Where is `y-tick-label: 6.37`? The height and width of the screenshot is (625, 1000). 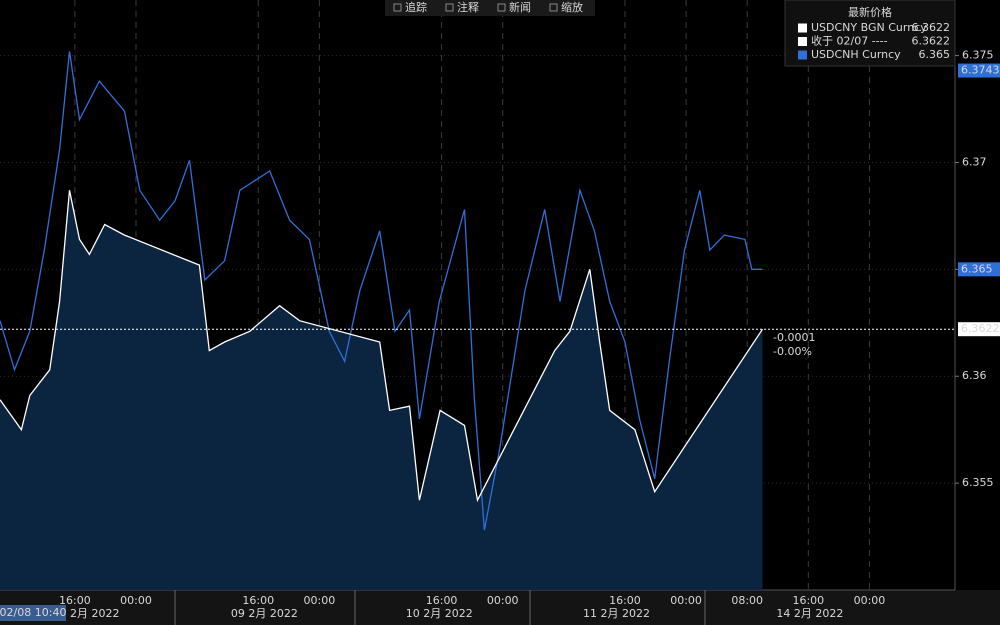
y-tick-label: 6.37 is located at coordinates (974, 161).